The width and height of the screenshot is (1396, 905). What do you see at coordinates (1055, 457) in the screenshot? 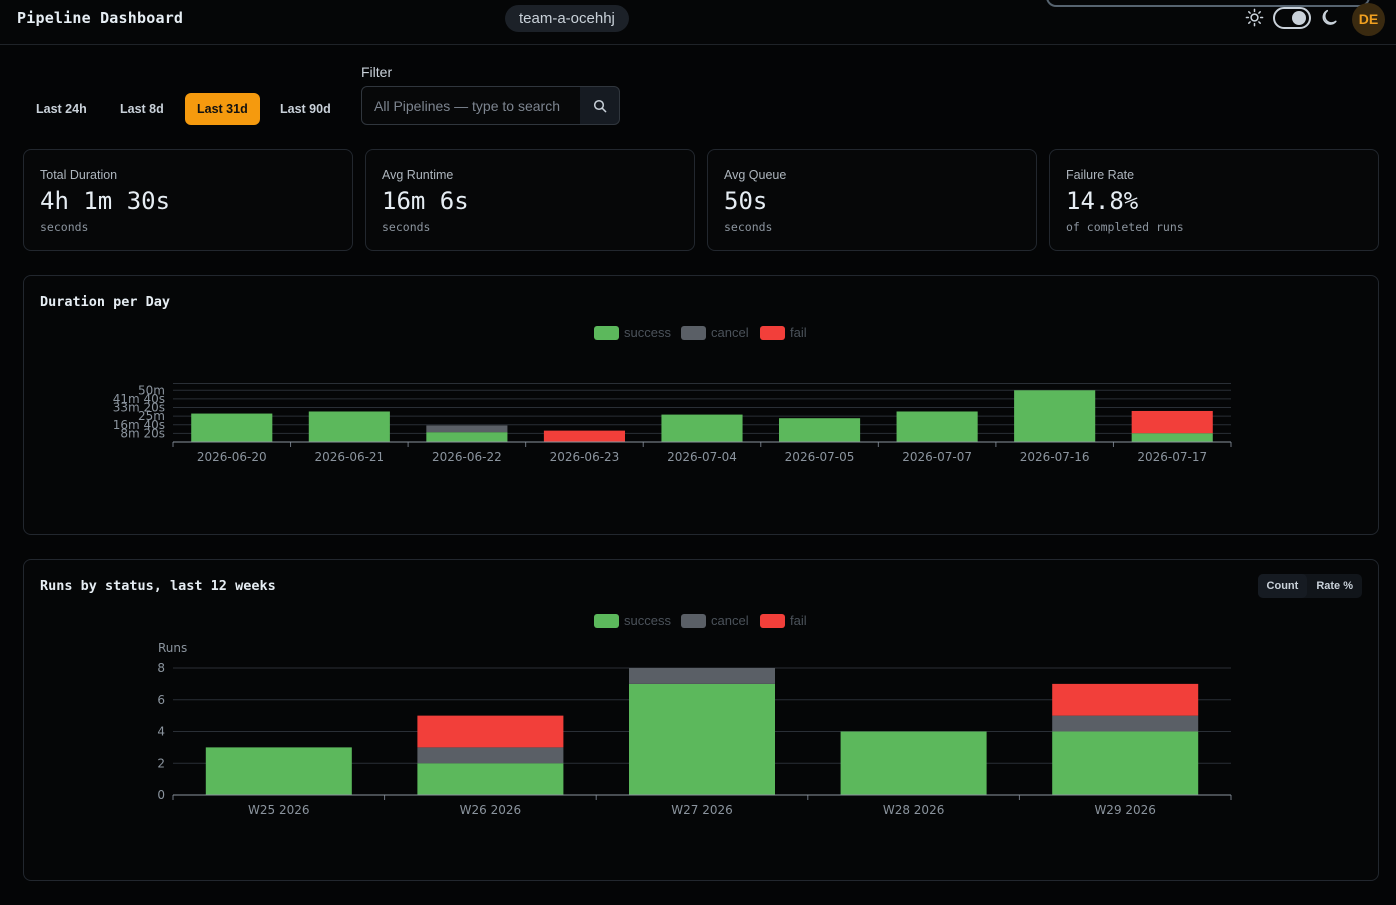
I see `x-tick-label: 2026-07-16` at bounding box center [1055, 457].